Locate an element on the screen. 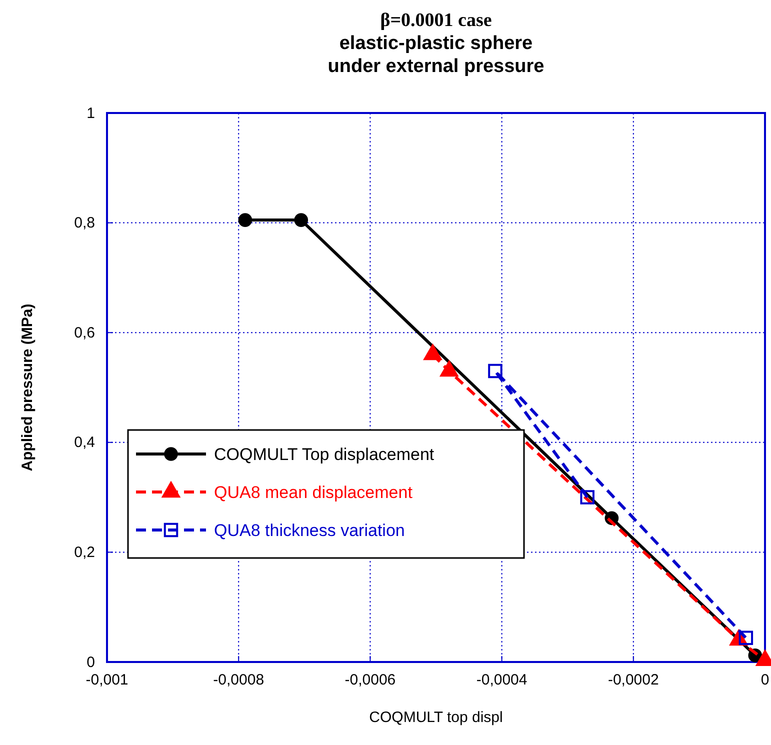 Image resolution: width=771 pixels, height=745 pixels. y-tick-label: 0,4 is located at coordinates (84, 443).